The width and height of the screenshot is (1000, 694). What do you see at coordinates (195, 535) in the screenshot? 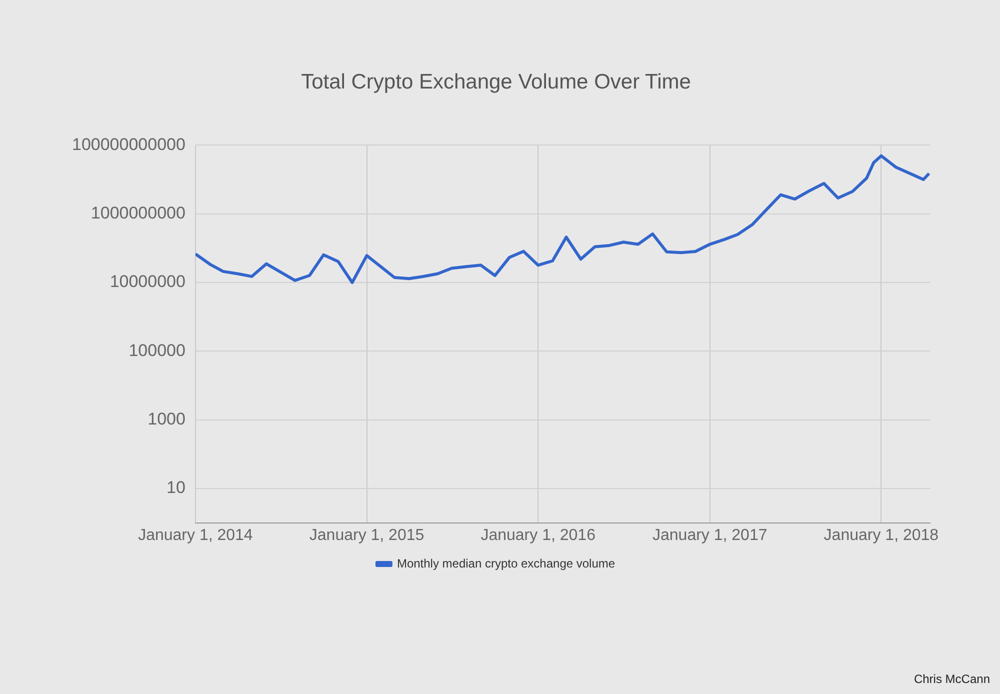
I see `x-tick-label: January 1, 2014` at bounding box center [195, 535].